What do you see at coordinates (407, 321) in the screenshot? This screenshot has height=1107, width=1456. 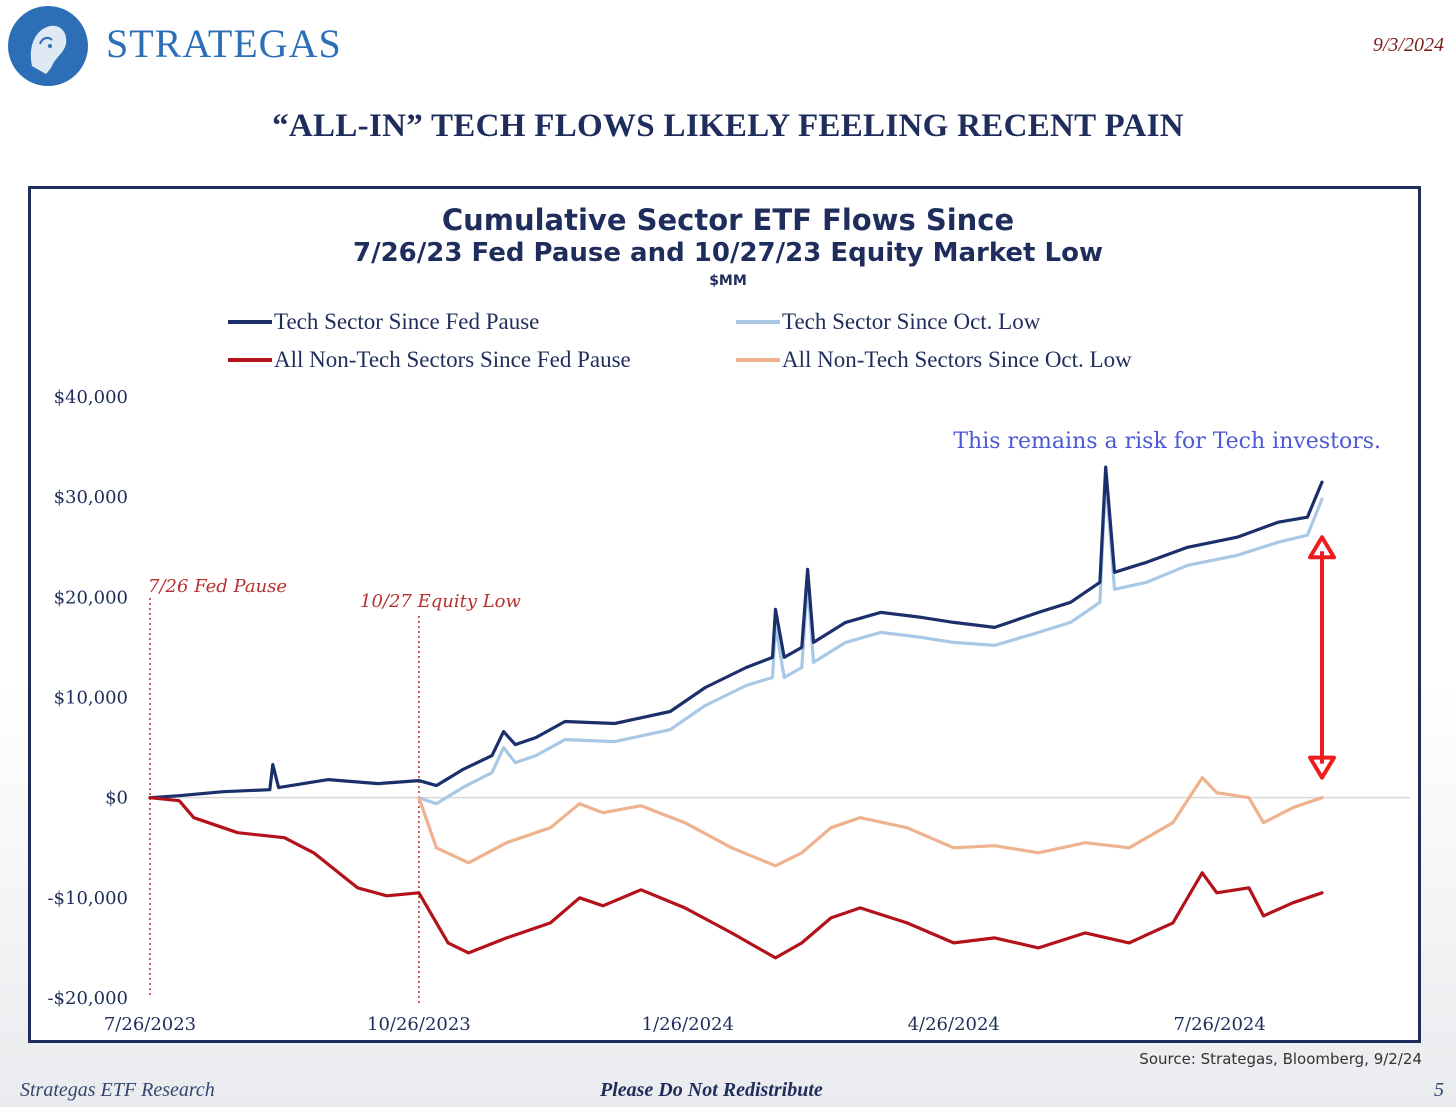 I see `legend-label: Tech Sector Since Fed Pause` at bounding box center [407, 321].